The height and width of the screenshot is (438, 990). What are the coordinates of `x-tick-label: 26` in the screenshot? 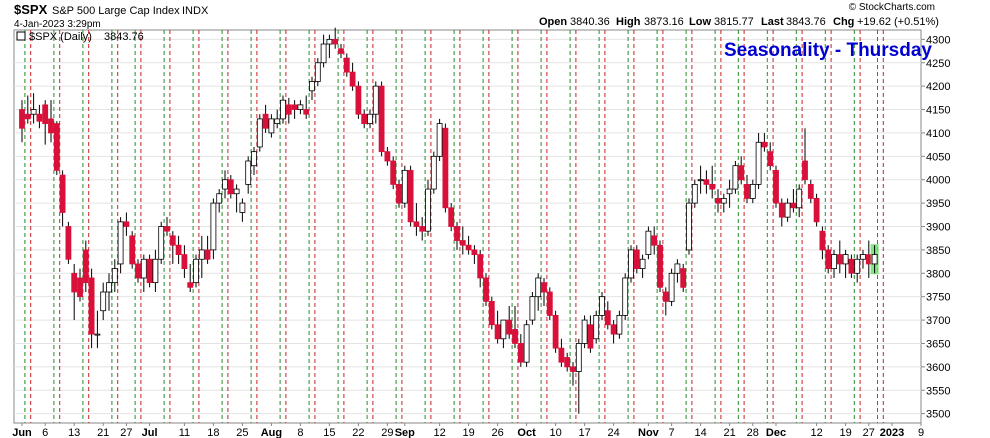 It's located at (497, 432).